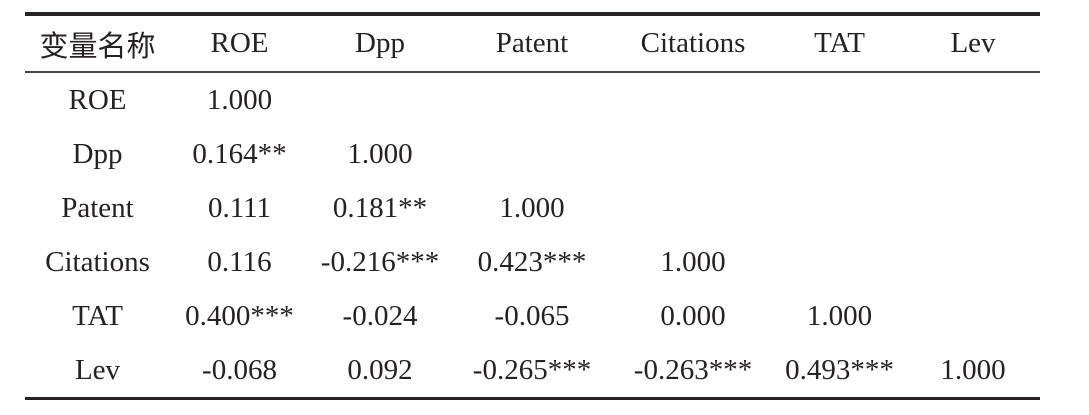  Describe the element at coordinates (239, 261) in the screenshot. I see `value-cell: 0.116` at that location.